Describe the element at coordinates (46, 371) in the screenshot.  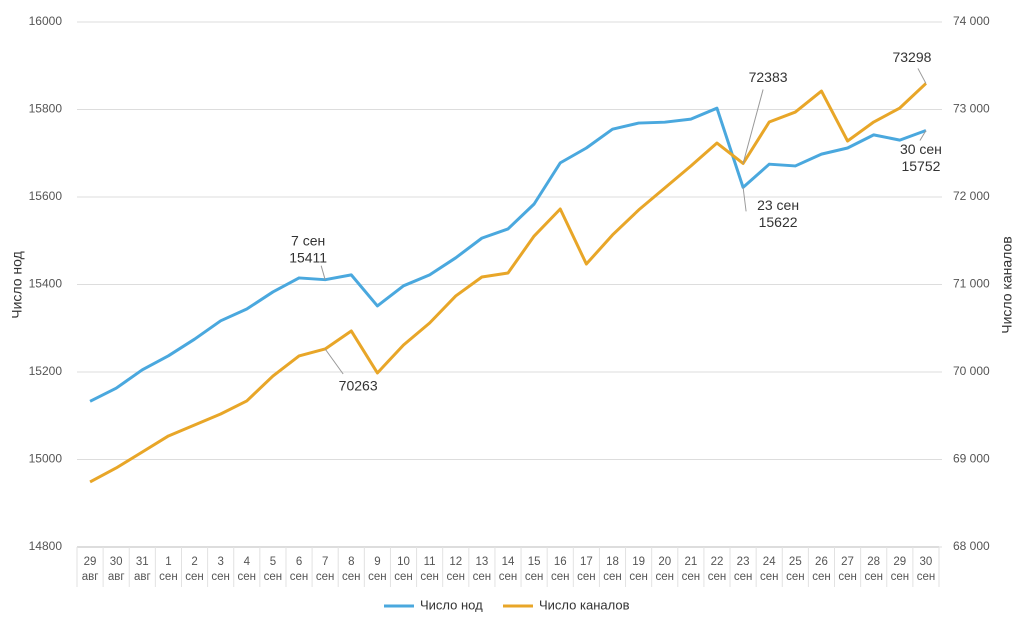
I see `y-tick-label: 15200` at that location.